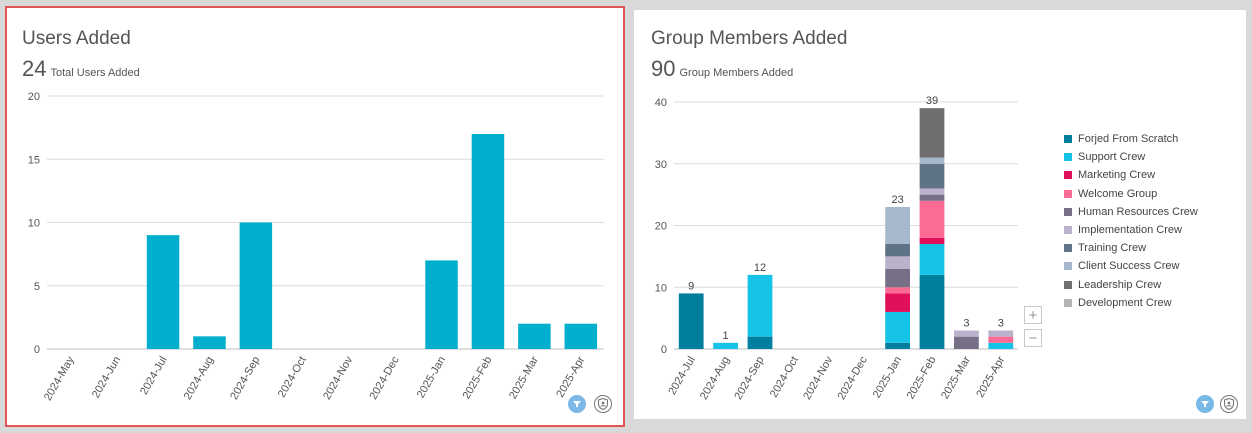 The image size is (1252, 433). Describe the element at coordinates (34, 160) in the screenshot. I see `y-tick-label: 15` at that location.